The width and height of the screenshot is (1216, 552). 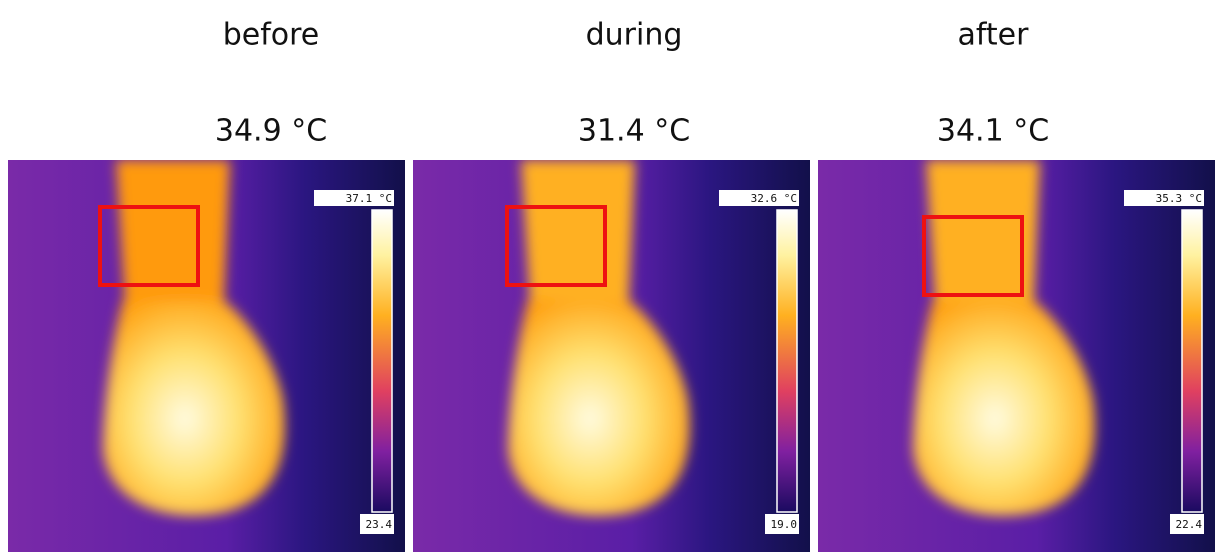 I want to click on scale-min: 23.4, so click(x=379, y=524).